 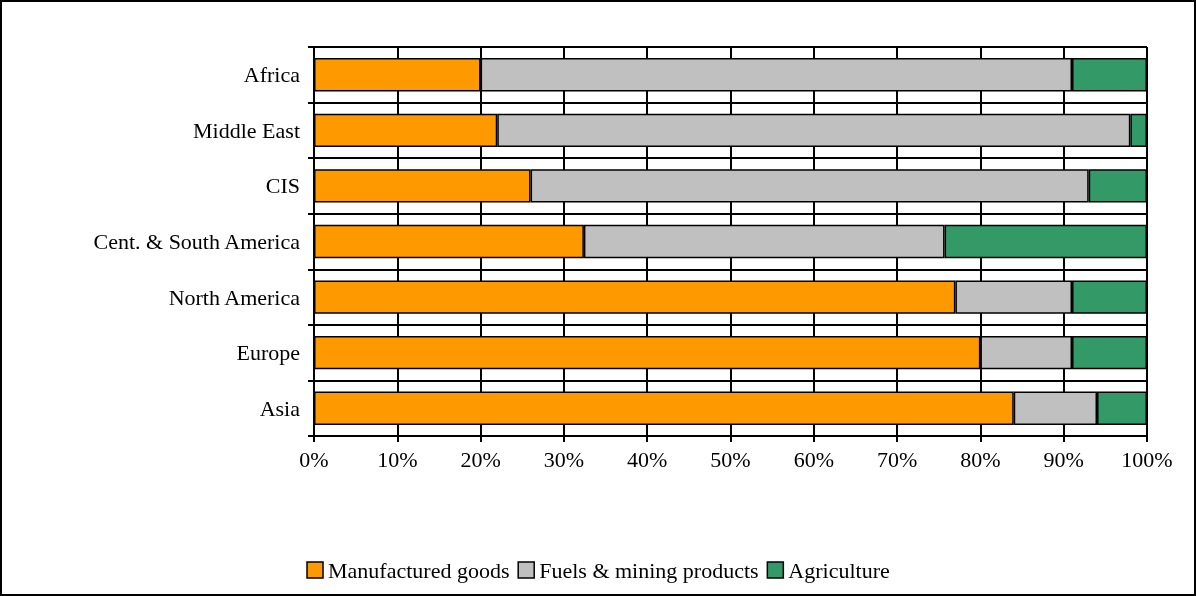 I want to click on x-tick-label: 70%, so click(x=897, y=459).